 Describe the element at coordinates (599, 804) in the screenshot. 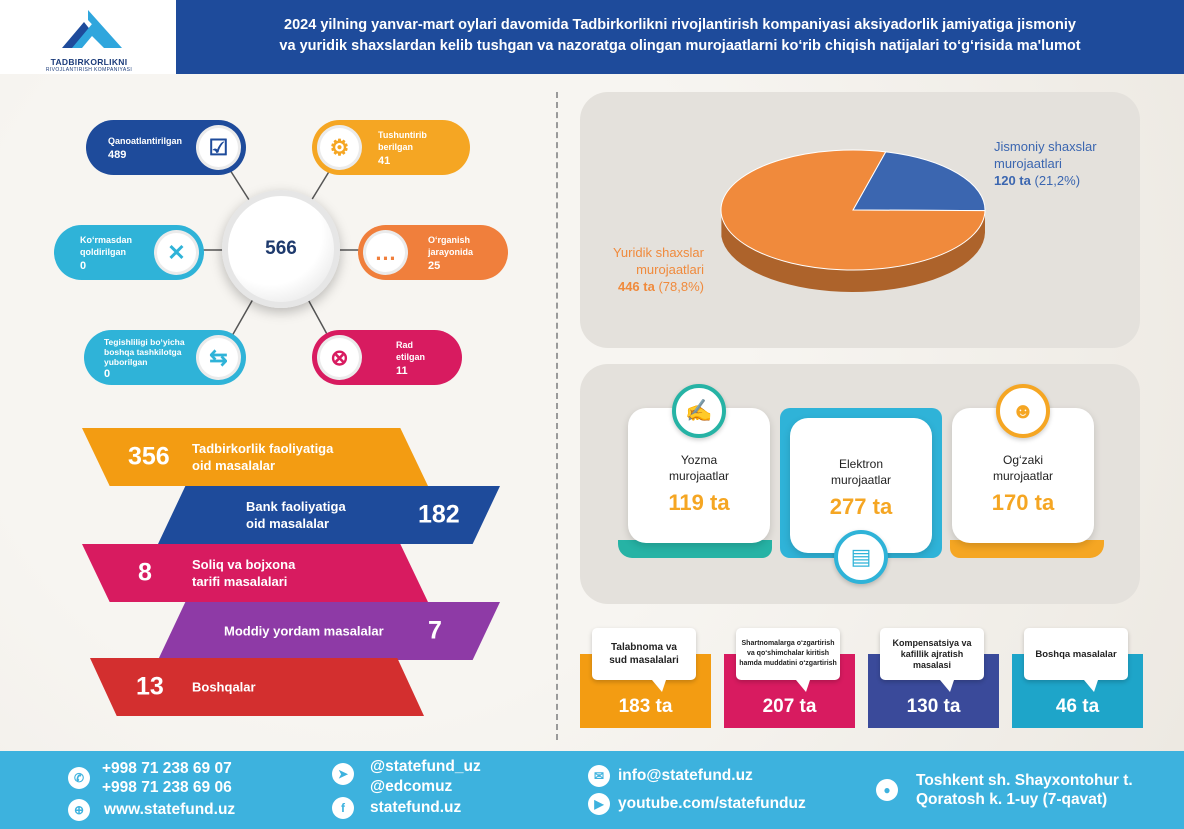

I see `youtube-icon: ▶` at that location.